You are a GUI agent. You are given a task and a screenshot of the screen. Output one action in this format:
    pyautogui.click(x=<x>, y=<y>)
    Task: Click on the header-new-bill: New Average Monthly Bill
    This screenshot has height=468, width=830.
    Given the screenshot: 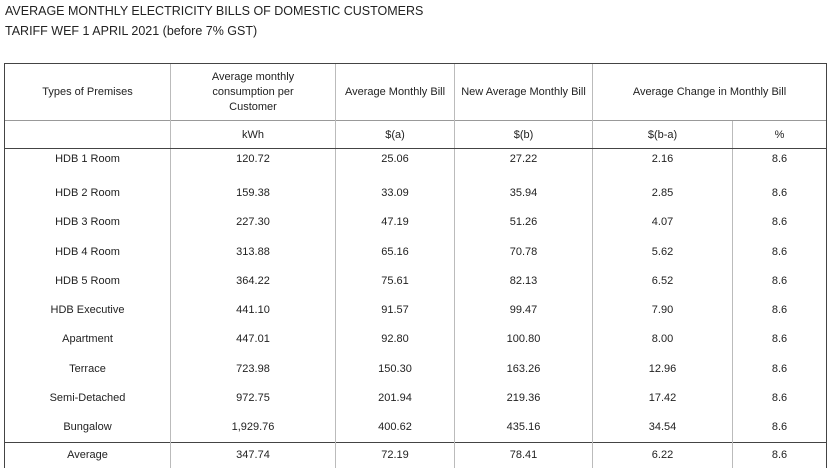 What is the action you would take?
    pyautogui.click(x=523, y=92)
    